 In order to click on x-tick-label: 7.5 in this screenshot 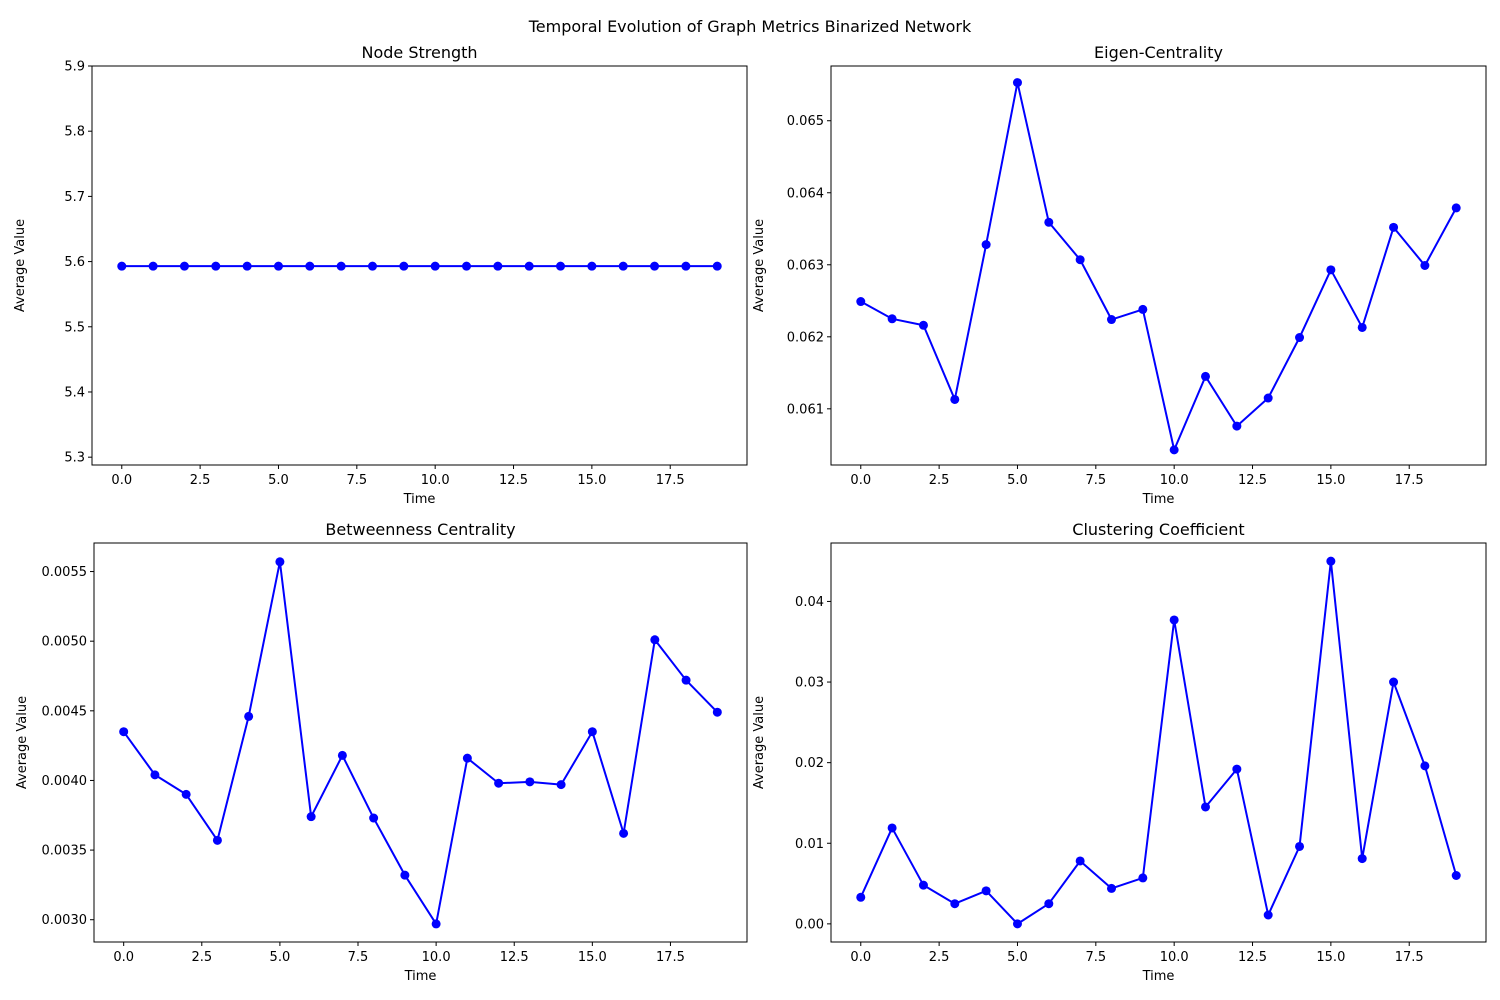, I will do `click(356, 480)`.